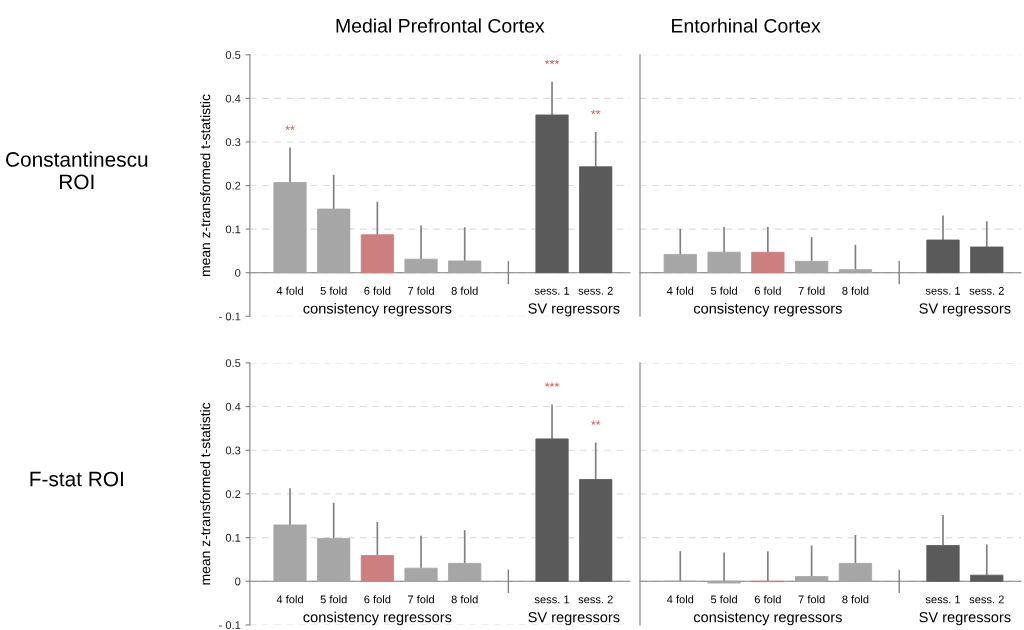 The height and width of the screenshot is (630, 1024). I want to click on chart-title: Entorhinal Cortex, so click(746, 25).